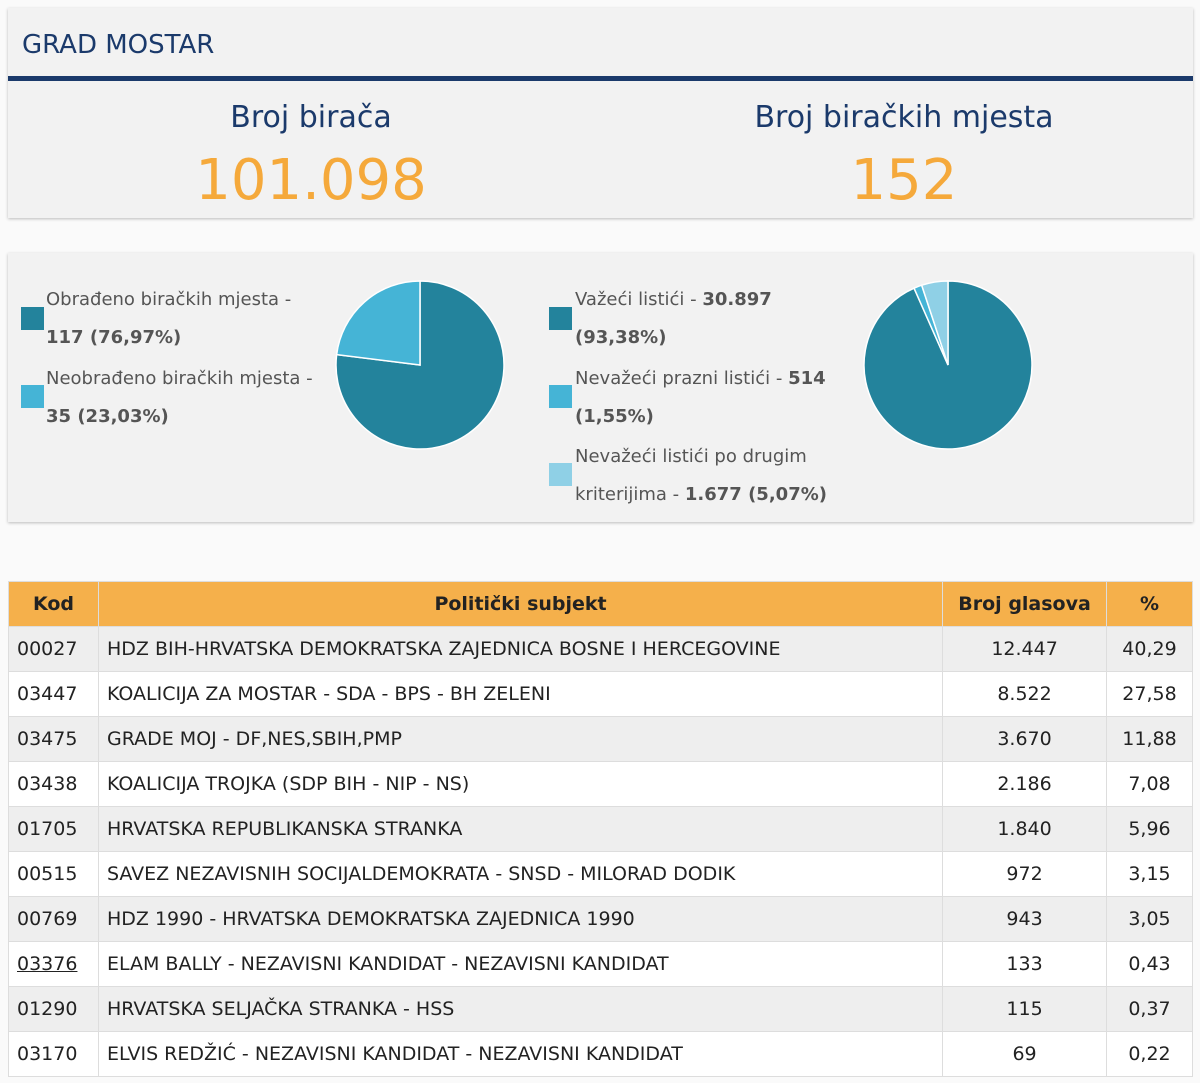 This screenshot has height=1083, width=1200. What do you see at coordinates (691, 456) in the screenshot?
I see `legend-other-label: Nevažeći listići po drugim` at bounding box center [691, 456].